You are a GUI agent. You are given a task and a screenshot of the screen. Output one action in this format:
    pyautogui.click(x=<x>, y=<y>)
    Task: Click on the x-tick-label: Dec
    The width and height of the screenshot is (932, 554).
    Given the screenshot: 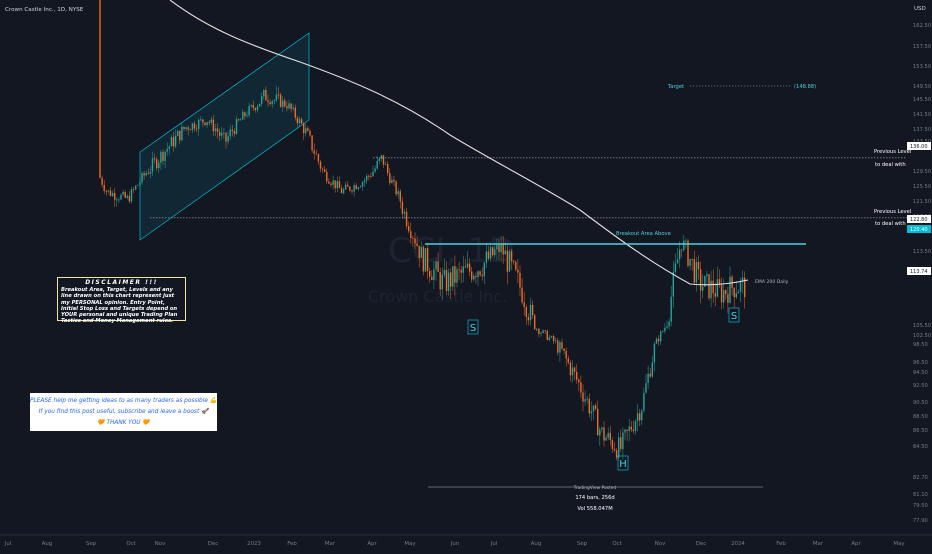 What is the action you would take?
    pyautogui.click(x=701, y=544)
    